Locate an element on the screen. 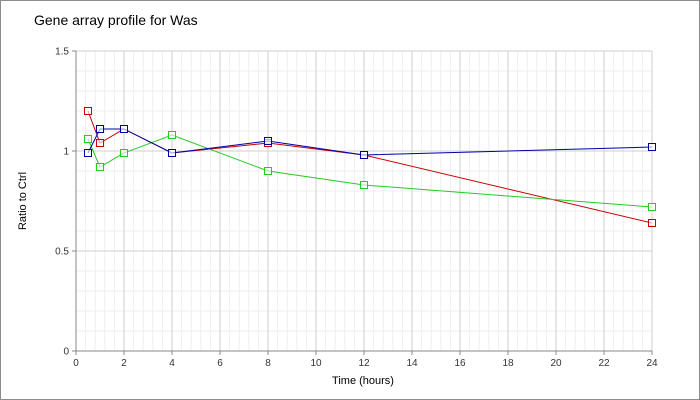 The width and height of the screenshot is (700, 400). x-tick-label: 22 is located at coordinates (604, 363).